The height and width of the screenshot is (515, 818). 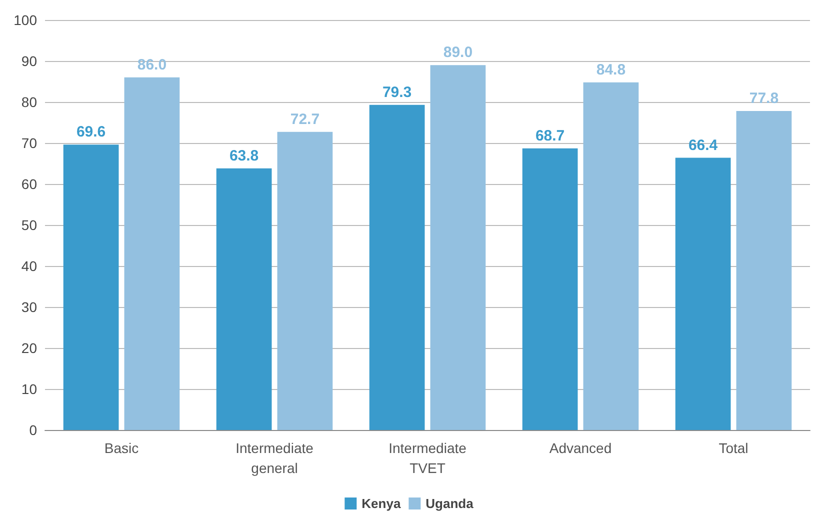 I want to click on text: 89.0, so click(x=458, y=53).